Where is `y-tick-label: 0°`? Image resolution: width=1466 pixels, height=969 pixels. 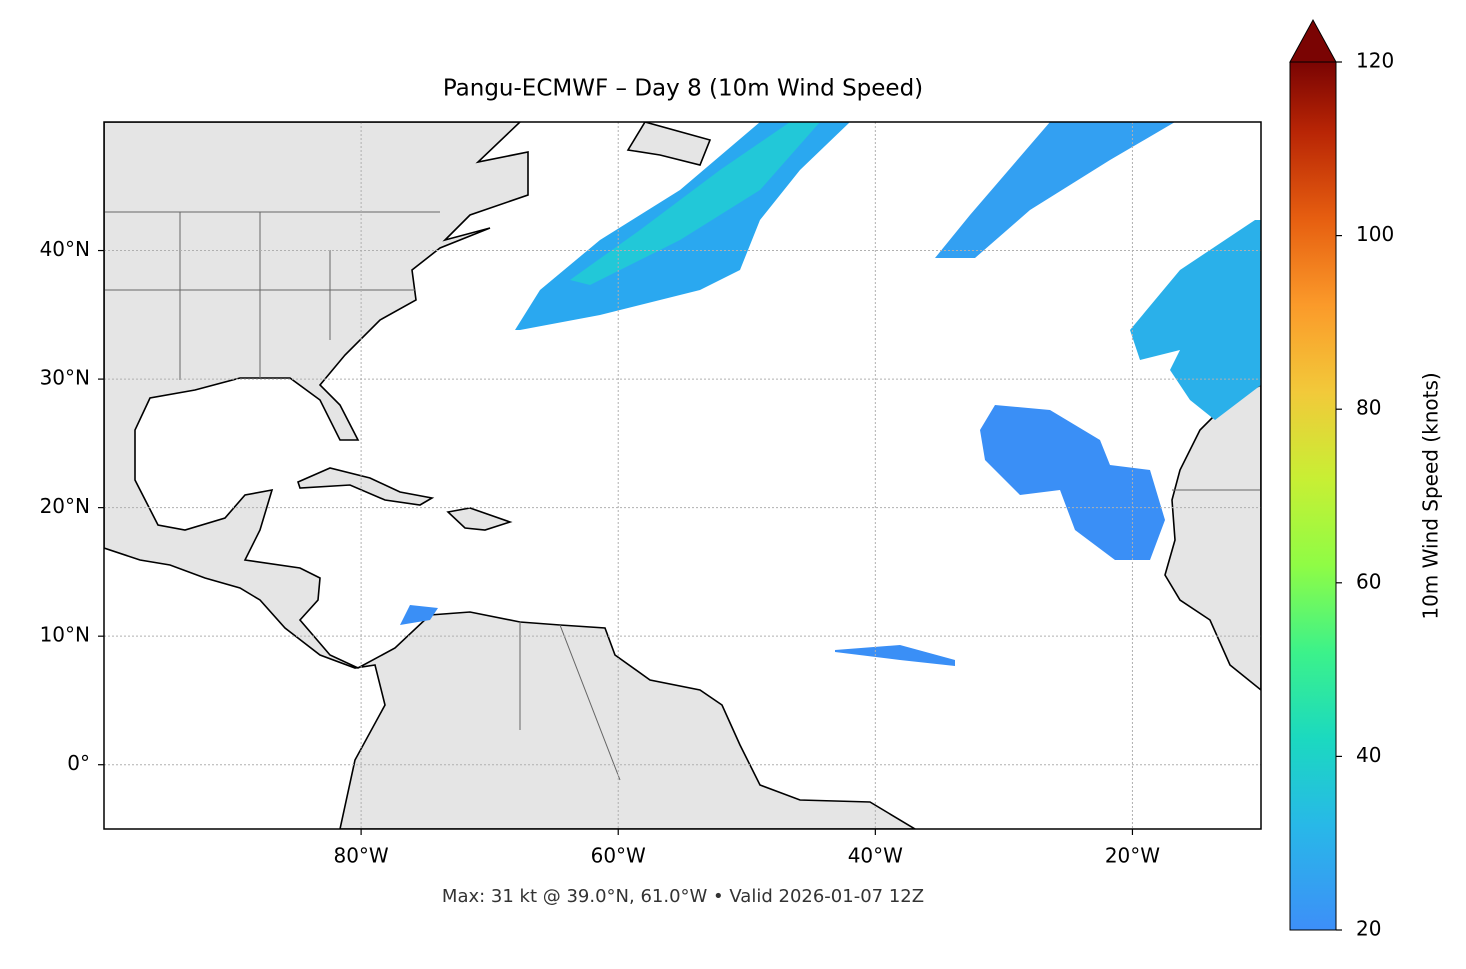
y-tick-label: 0° is located at coordinates (78, 763).